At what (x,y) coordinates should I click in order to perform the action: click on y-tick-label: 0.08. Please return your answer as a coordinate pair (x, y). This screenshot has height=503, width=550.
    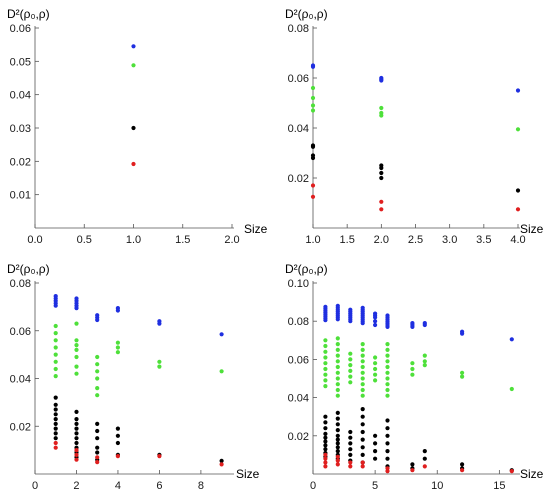
    Looking at the image, I should click on (298, 322).